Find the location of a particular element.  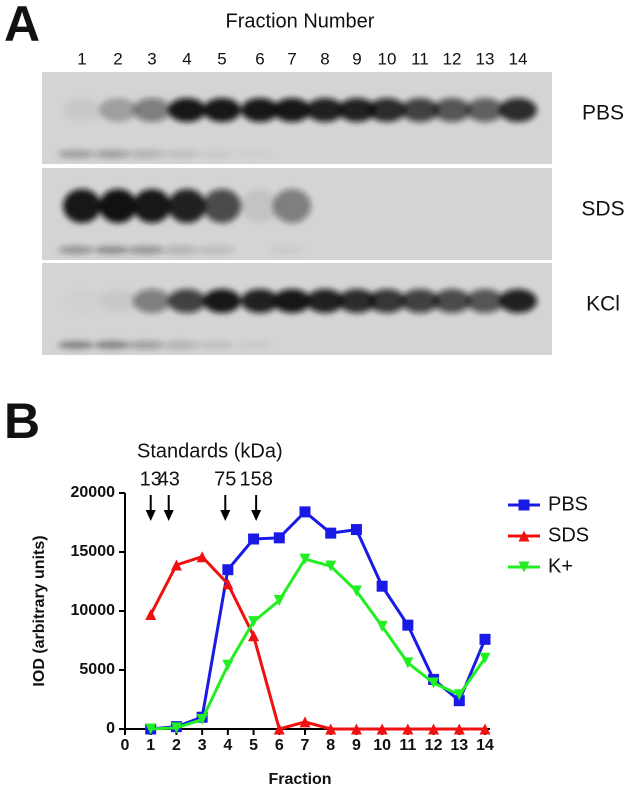

y-tick-label: 15000 is located at coordinates (93, 551).